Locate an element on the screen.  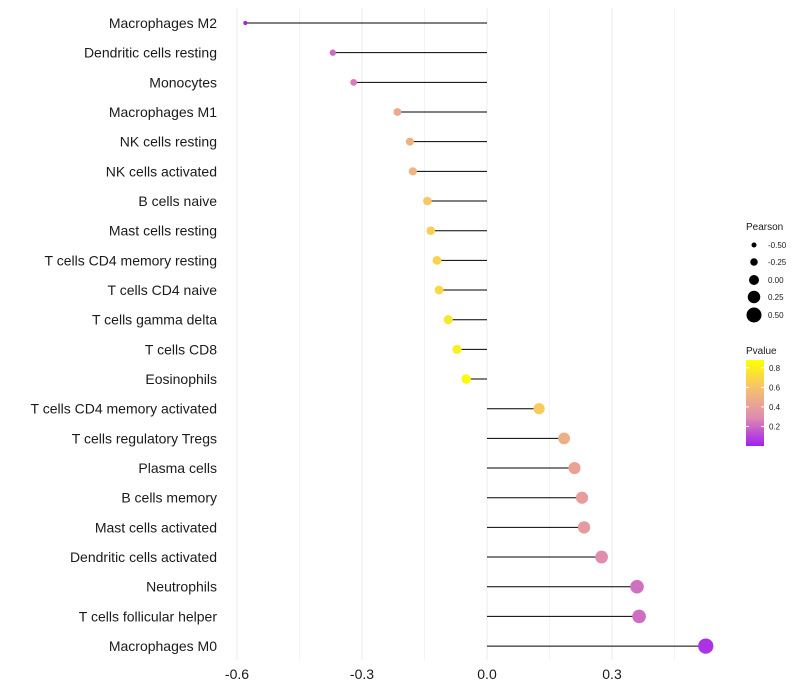
point-nk-cells-resting is located at coordinates (409, 141).